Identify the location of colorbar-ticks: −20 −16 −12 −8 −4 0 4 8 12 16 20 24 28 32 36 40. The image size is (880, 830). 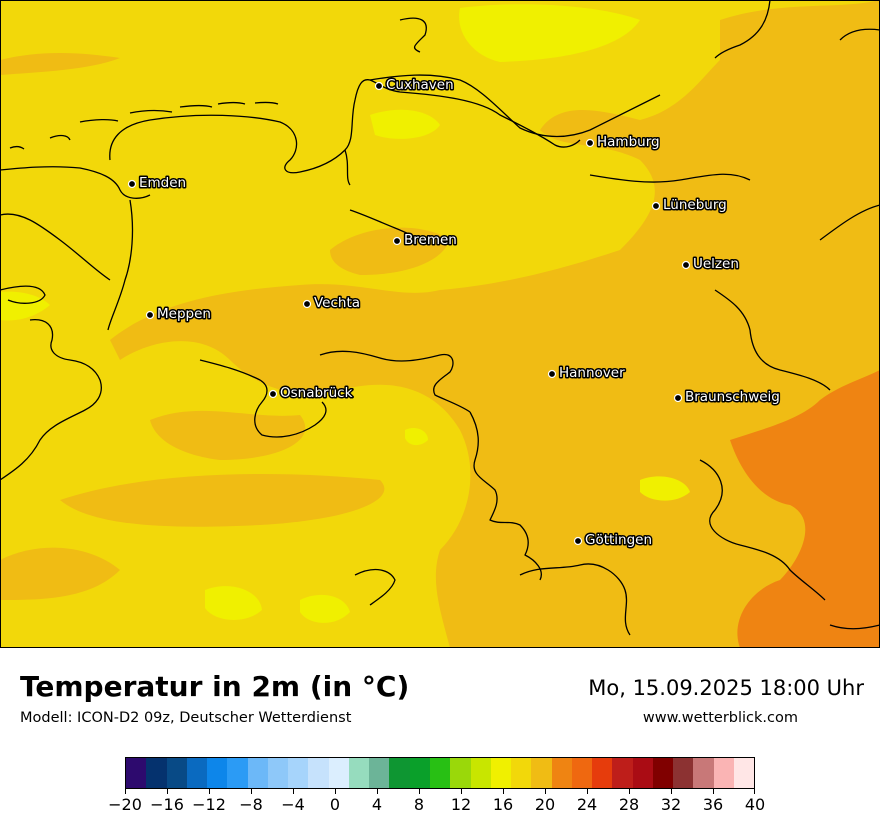
(436, 809).